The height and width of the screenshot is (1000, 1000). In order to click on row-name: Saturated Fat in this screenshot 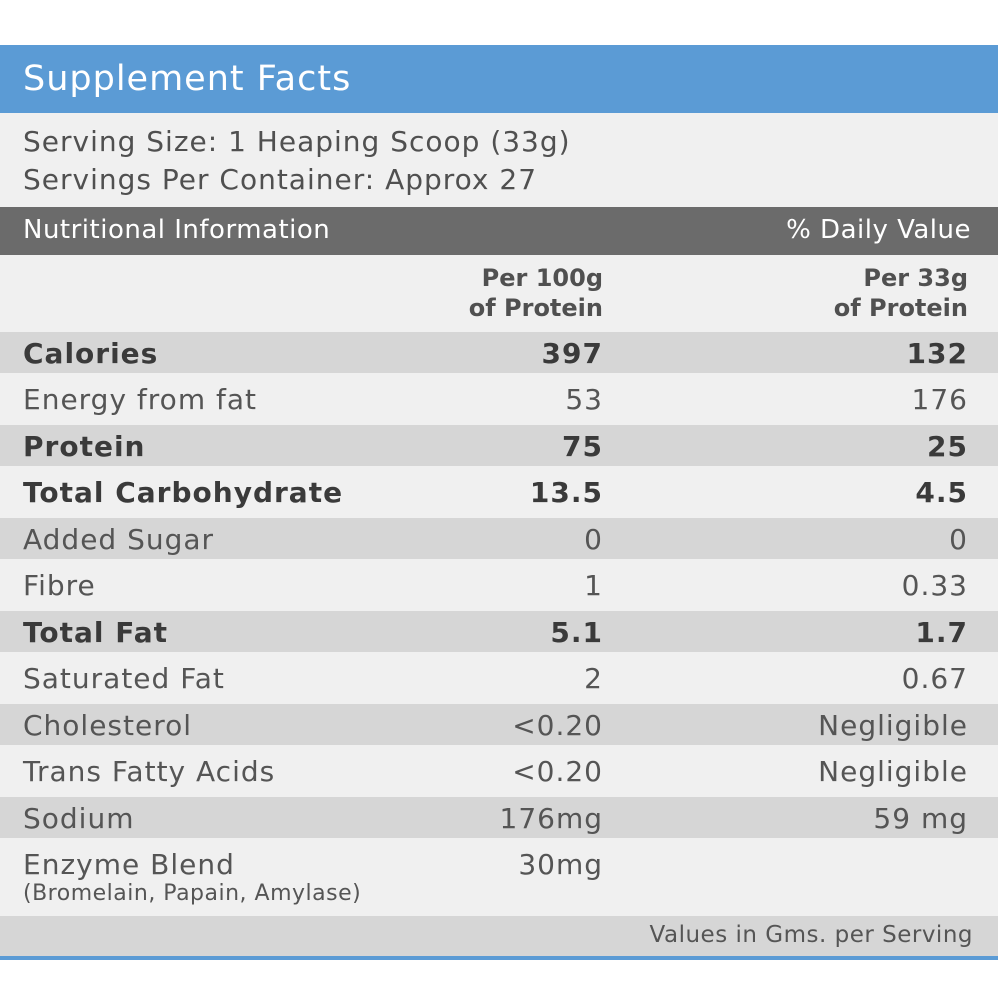, I will do `click(124, 678)`.